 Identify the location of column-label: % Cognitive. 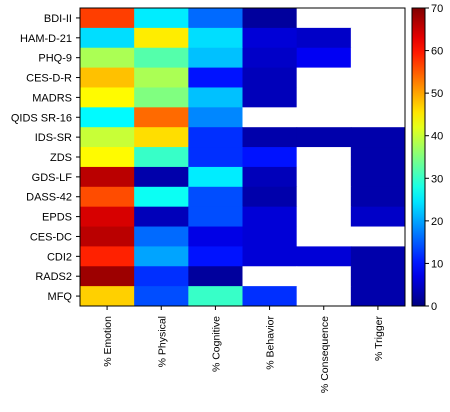
(216, 344).